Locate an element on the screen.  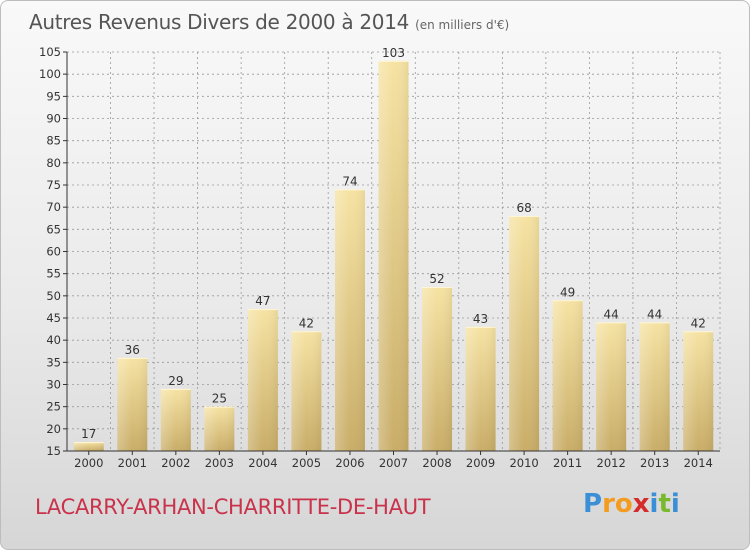
x-tick-label: 2007 is located at coordinates (393, 463).